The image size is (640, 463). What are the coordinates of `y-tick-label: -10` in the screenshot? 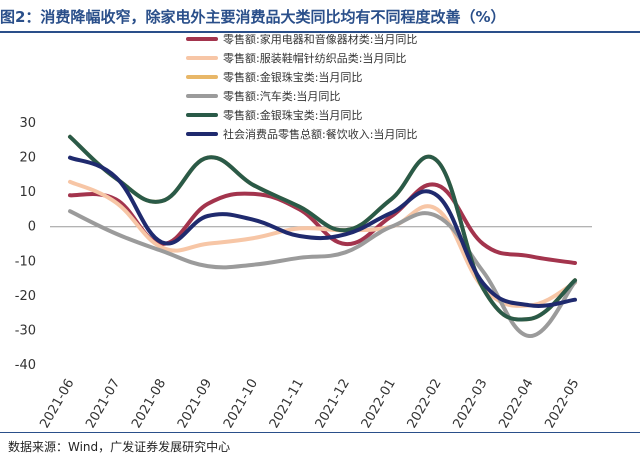 It's located at (25, 261).